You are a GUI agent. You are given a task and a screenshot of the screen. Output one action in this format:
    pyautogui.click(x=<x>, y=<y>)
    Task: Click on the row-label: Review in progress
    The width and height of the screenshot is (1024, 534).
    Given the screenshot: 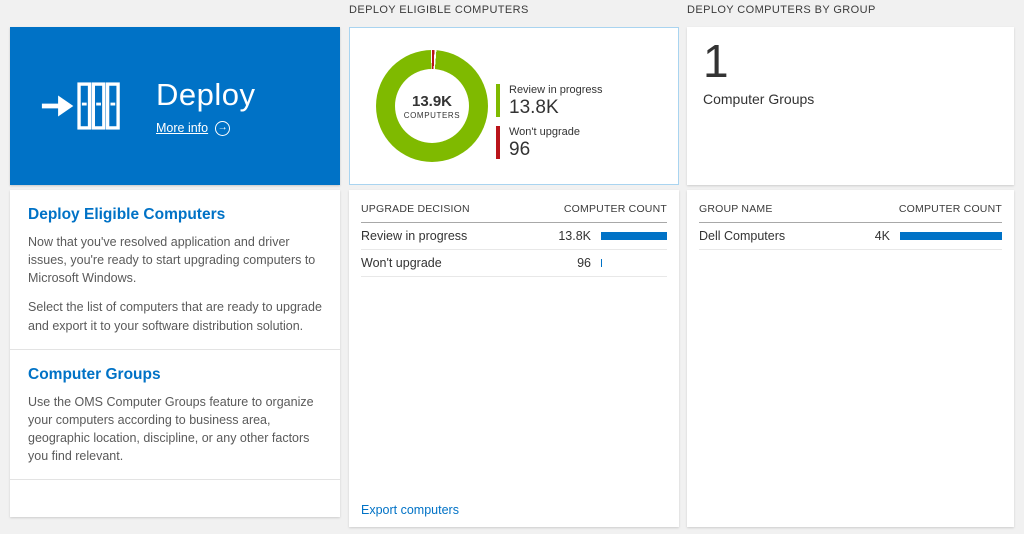 What is the action you would take?
    pyautogui.click(x=414, y=236)
    